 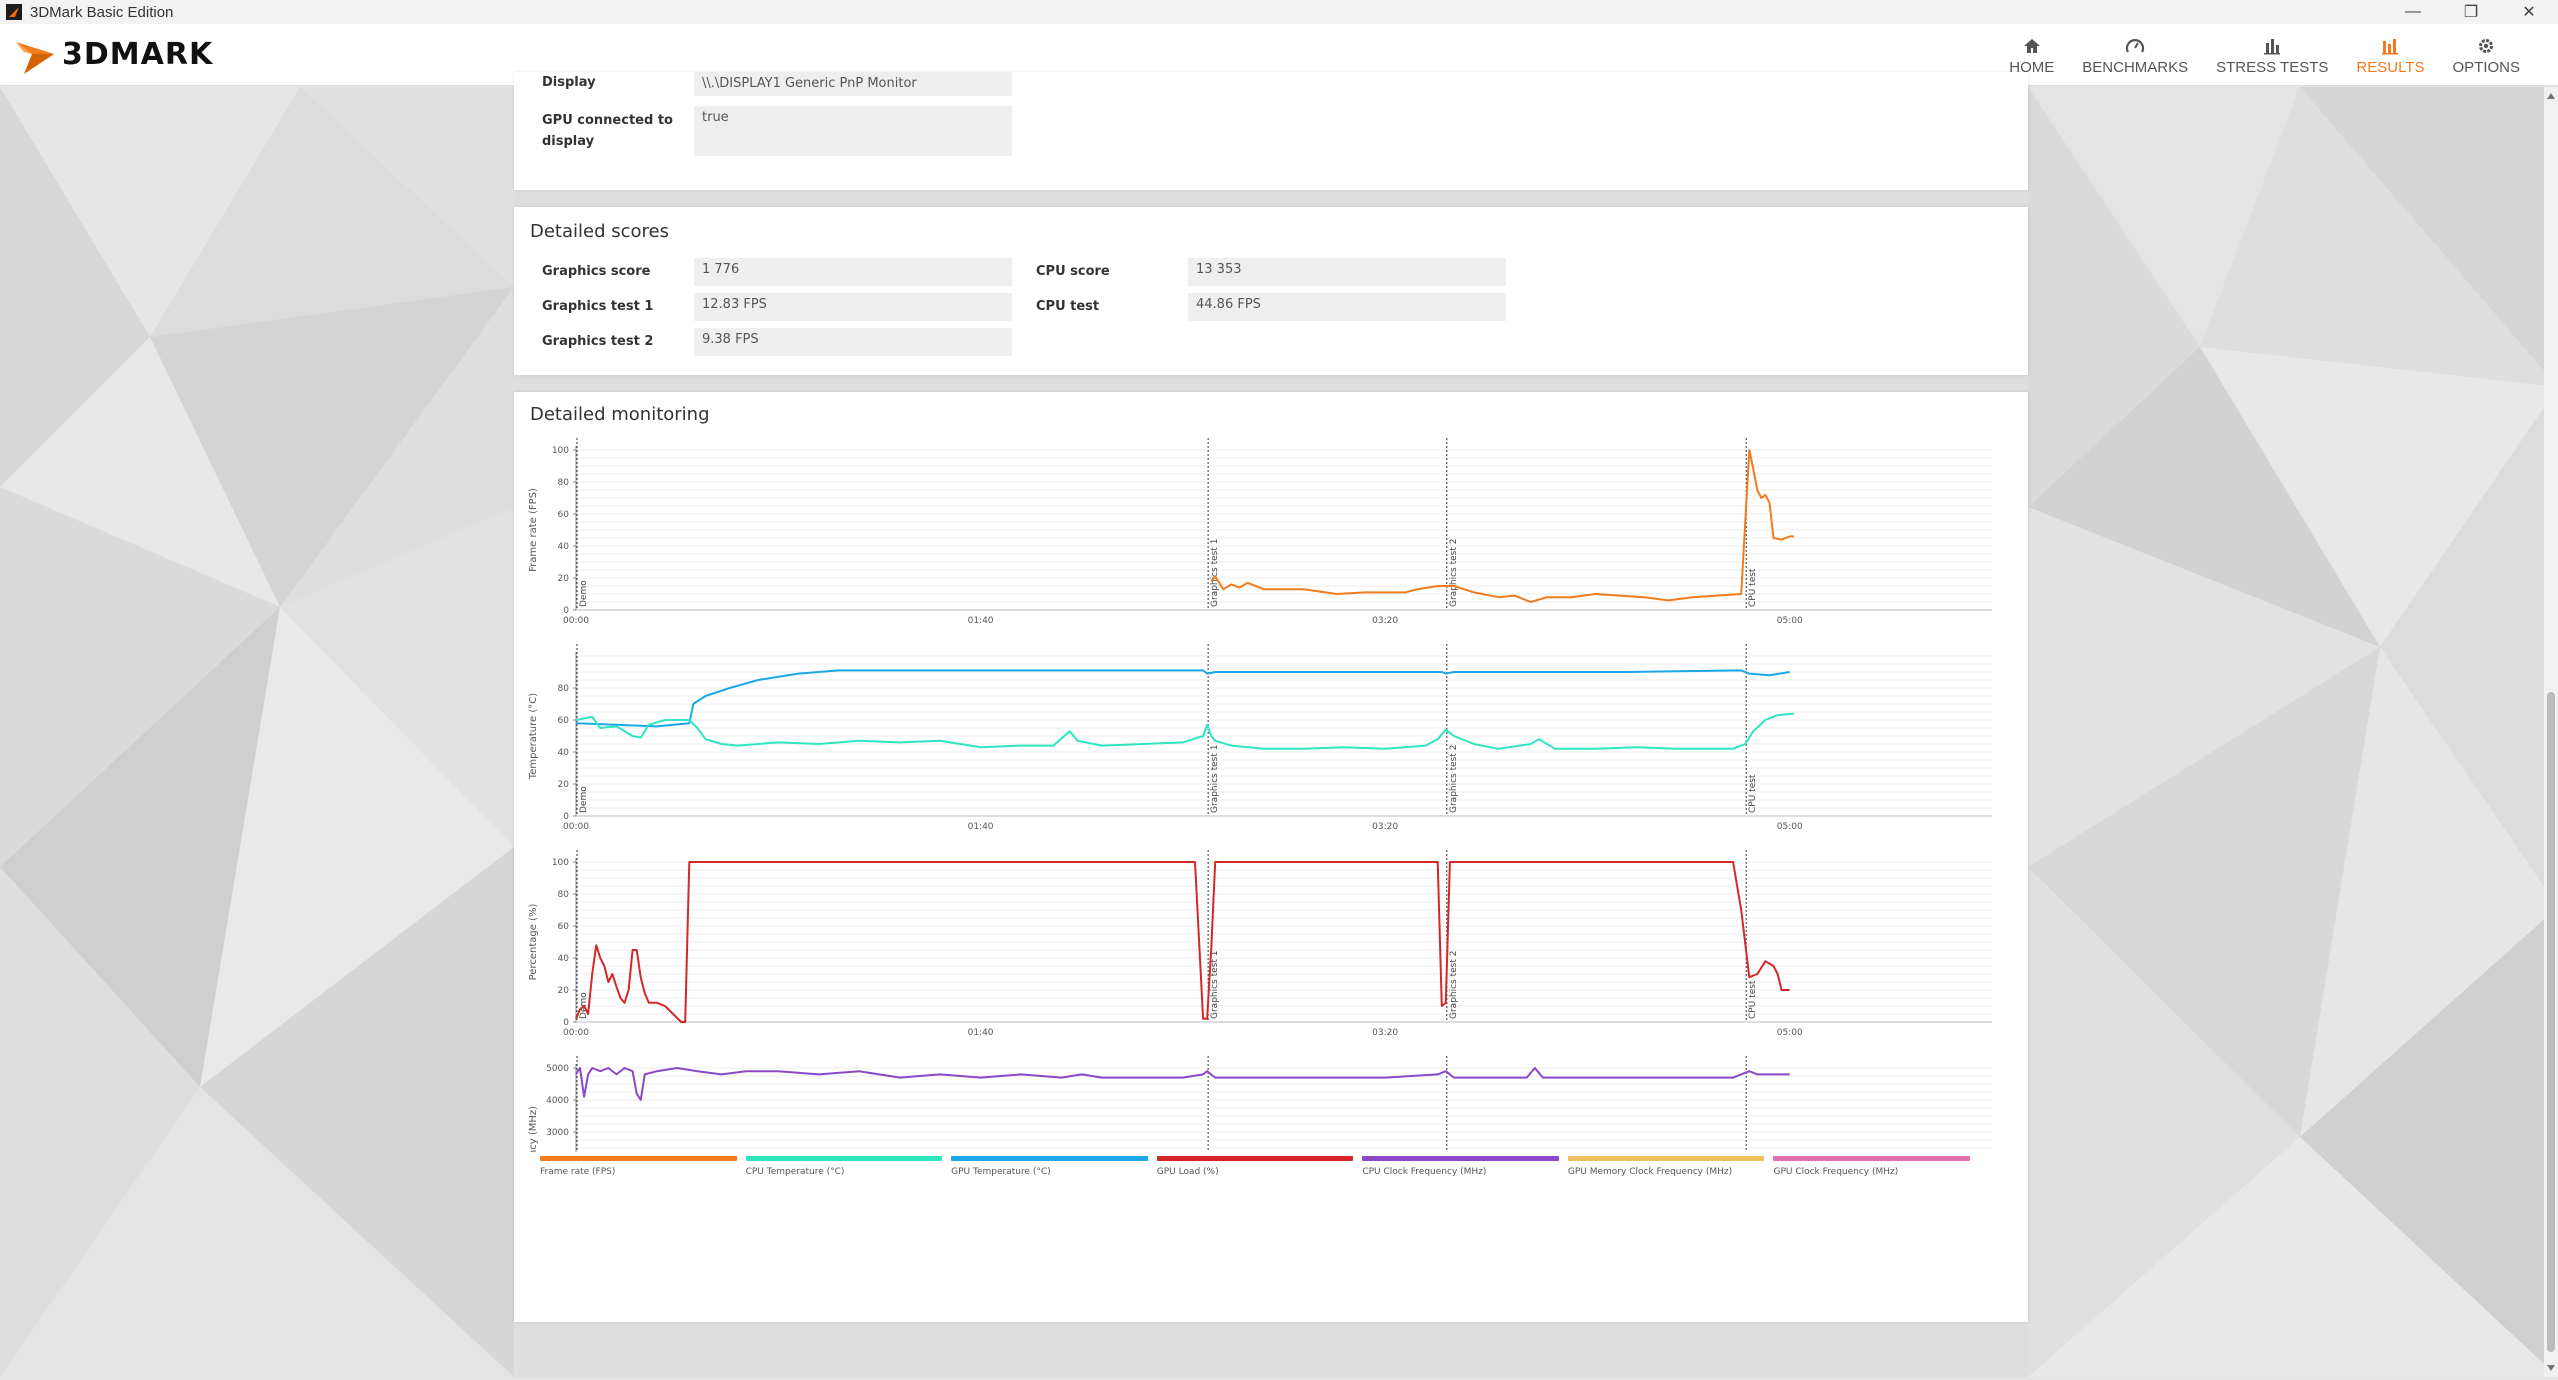 What do you see at coordinates (1460, 1166) in the screenshot?
I see `legend-item: CPU Clock Frequency (MHz)` at bounding box center [1460, 1166].